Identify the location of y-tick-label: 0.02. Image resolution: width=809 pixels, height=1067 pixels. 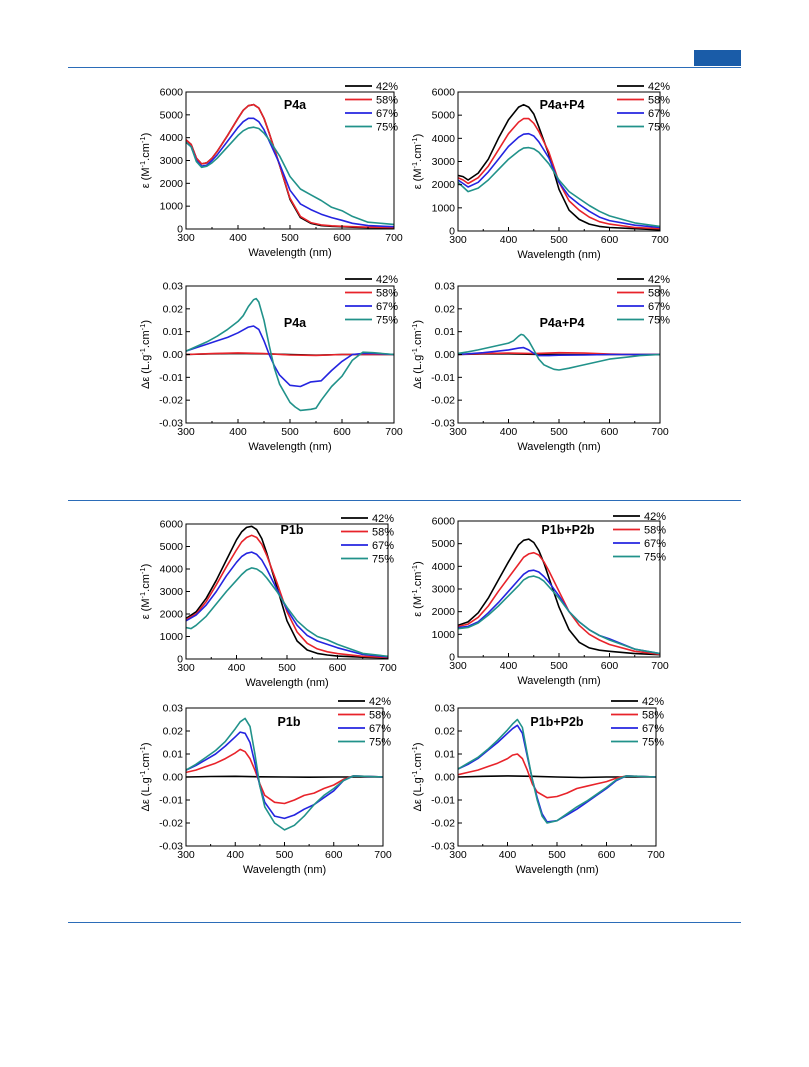
(173, 309).